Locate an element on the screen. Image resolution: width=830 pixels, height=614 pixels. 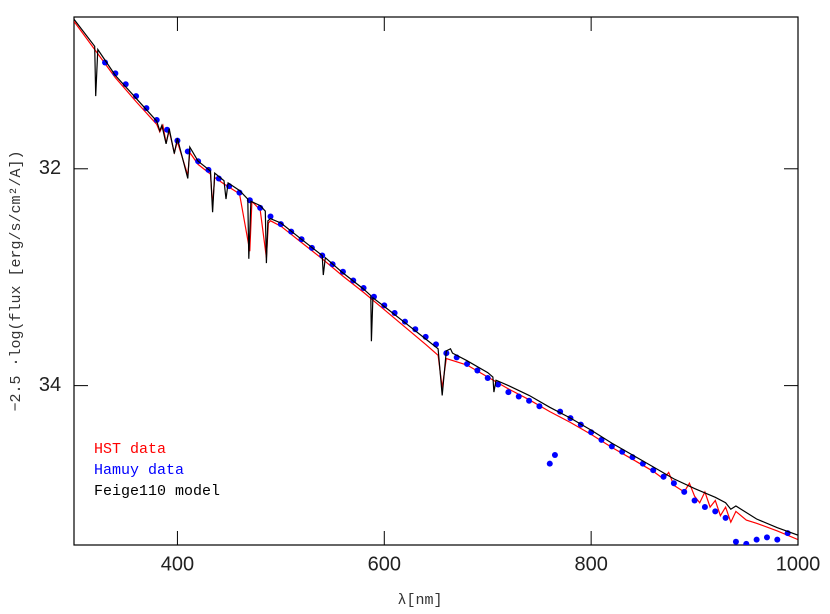
x-axis-label: λ[nm] is located at coordinates (419, 600).